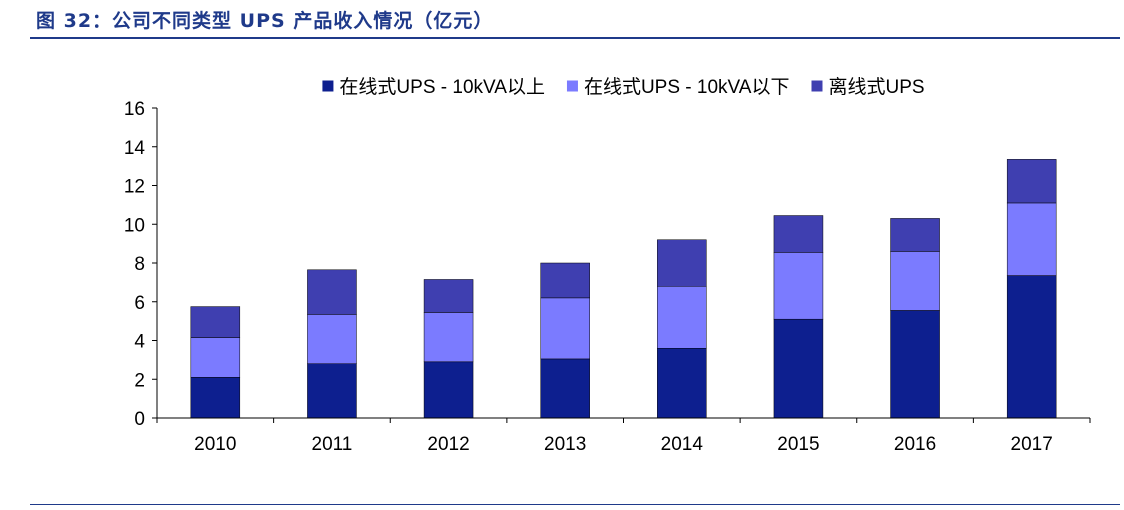 The width and height of the screenshot is (1124, 510). Describe the element at coordinates (798, 444) in the screenshot. I see `x-tick-label: 2015` at that location.